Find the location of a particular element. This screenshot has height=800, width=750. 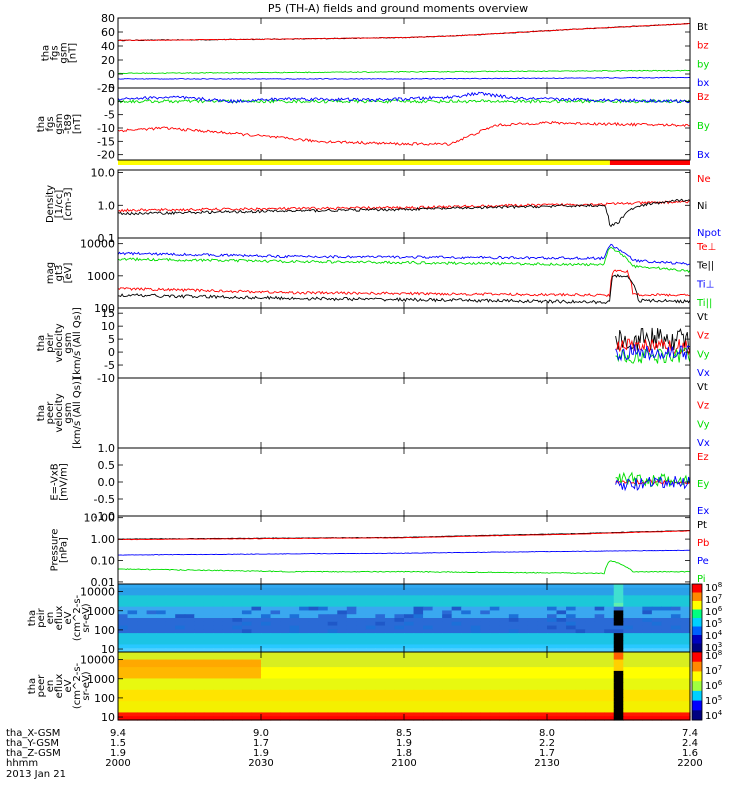

y-axis-label: peir is located at coordinates (50, 342).